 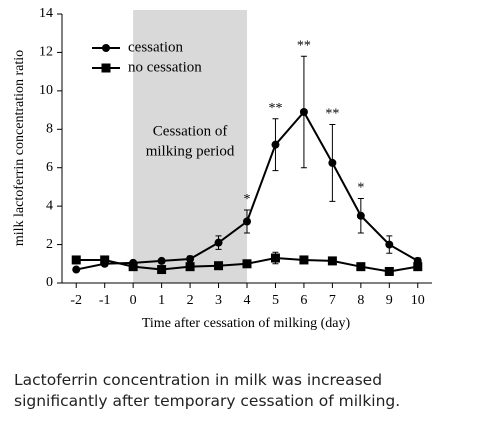 I want to click on y-tick-label: 0, so click(x=49, y=282).